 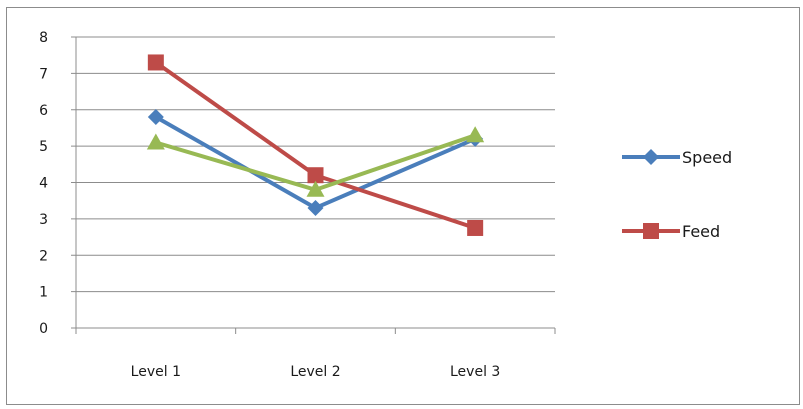 What do you see at coordinates (43, 256) in the screenshot?
I see `y-tick-label: 2` at bounding box center [43, 256].